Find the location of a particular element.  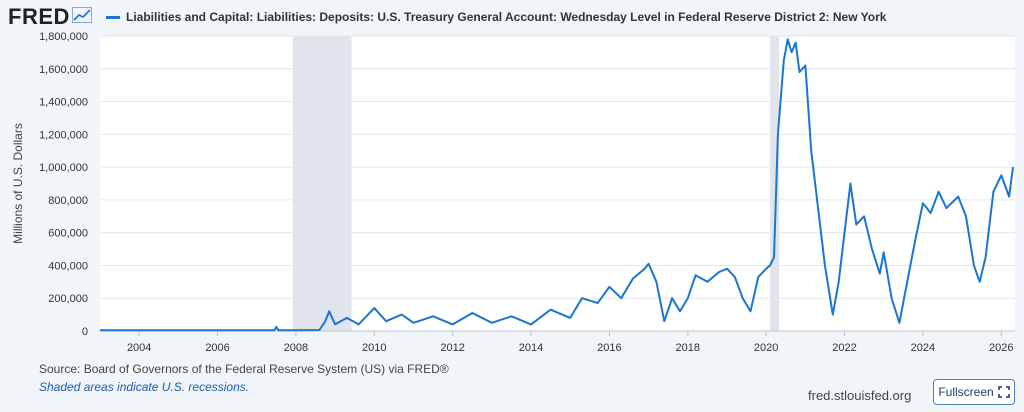

x-tick-label: 2022 is located at coordinates (844, 348).